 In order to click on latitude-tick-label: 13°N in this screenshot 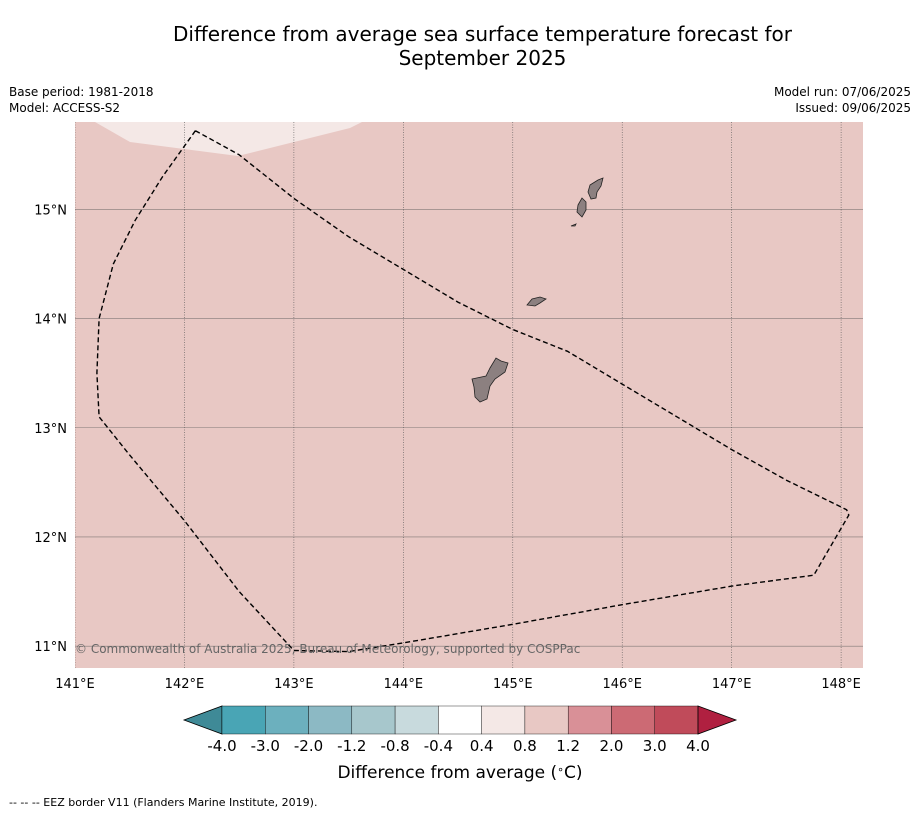, I will do `click(50, 429)`.